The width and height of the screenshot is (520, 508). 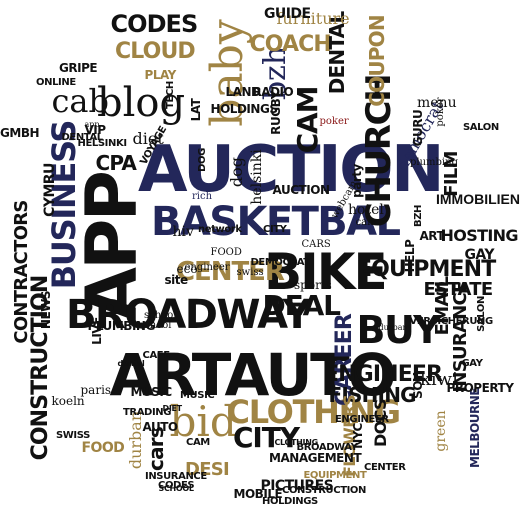 I want to click on word-dental: DENTAL, so click(x=82, y=137).